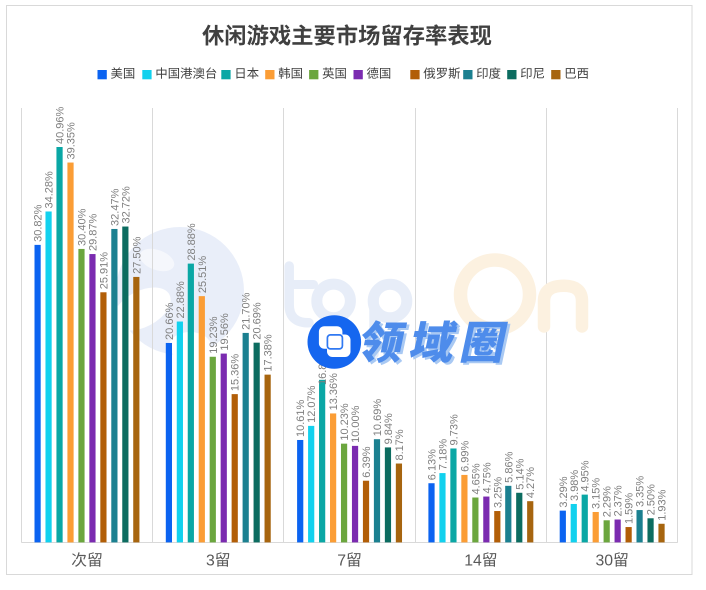 This screenshot has height=590, width=706. I want to click on svg-text: 0, so click(608, 561).